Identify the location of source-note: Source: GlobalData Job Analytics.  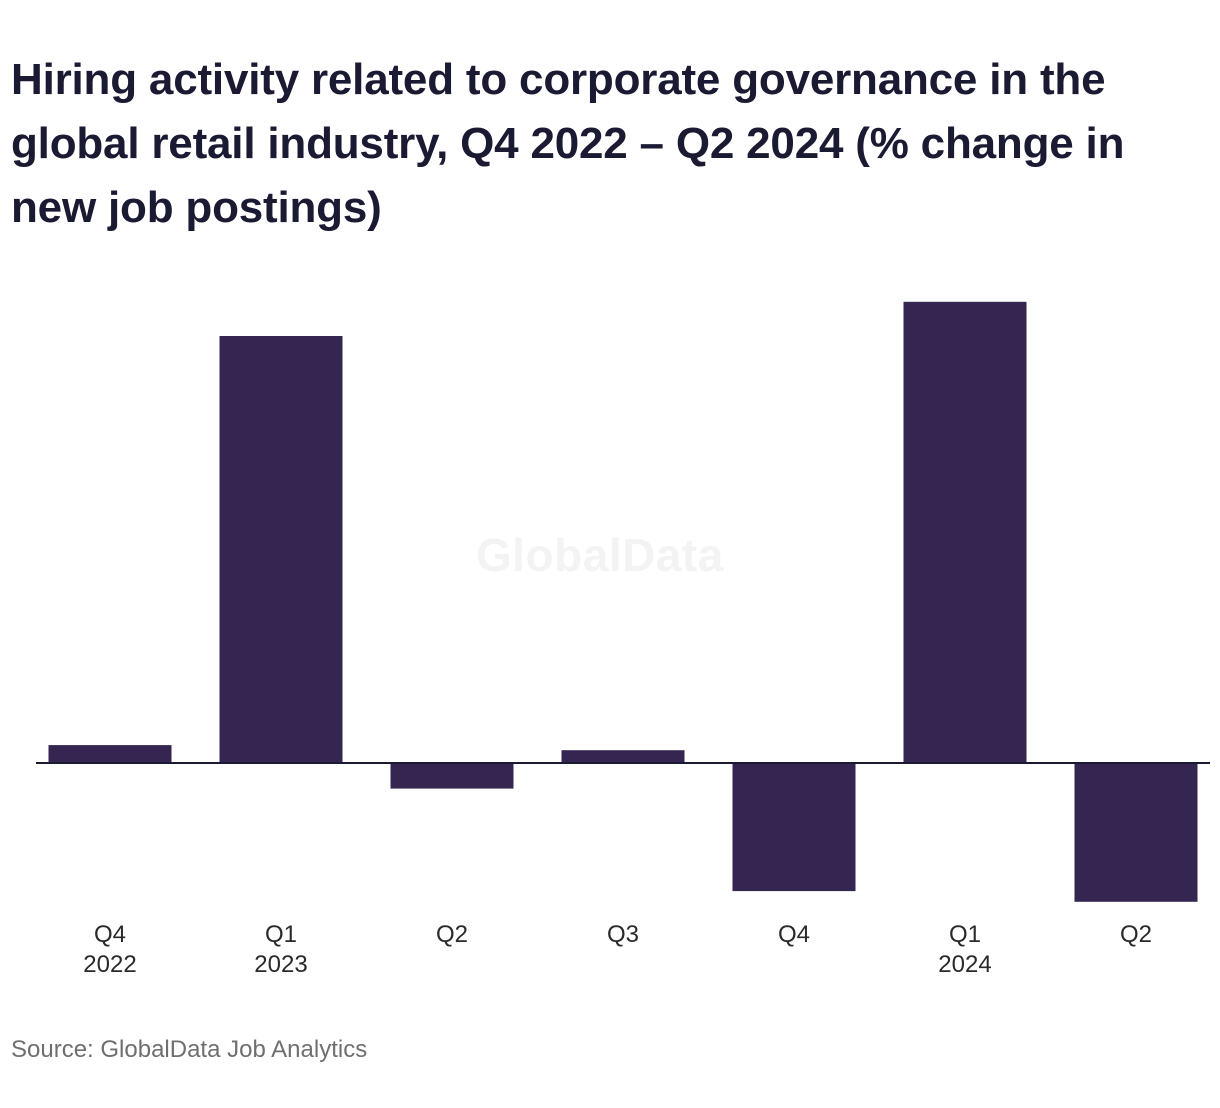
(189, 1049).